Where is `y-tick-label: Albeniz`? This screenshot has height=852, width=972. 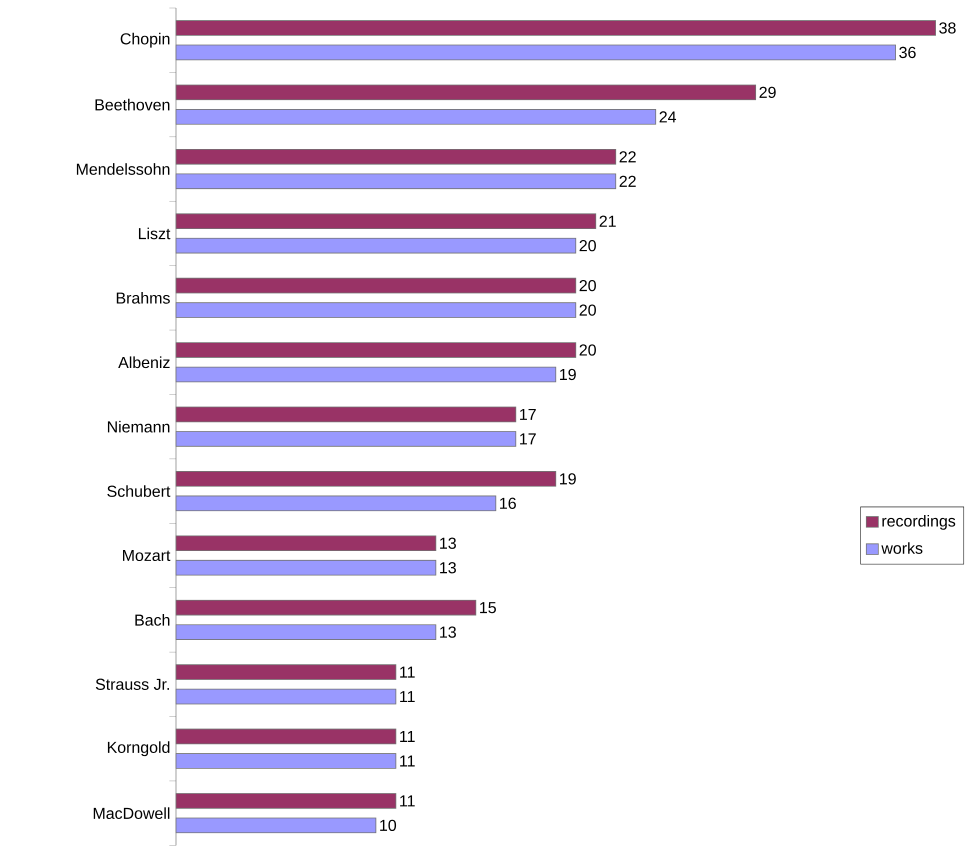 y-tick-label: Albeniz is located at coordinates (144, 362).